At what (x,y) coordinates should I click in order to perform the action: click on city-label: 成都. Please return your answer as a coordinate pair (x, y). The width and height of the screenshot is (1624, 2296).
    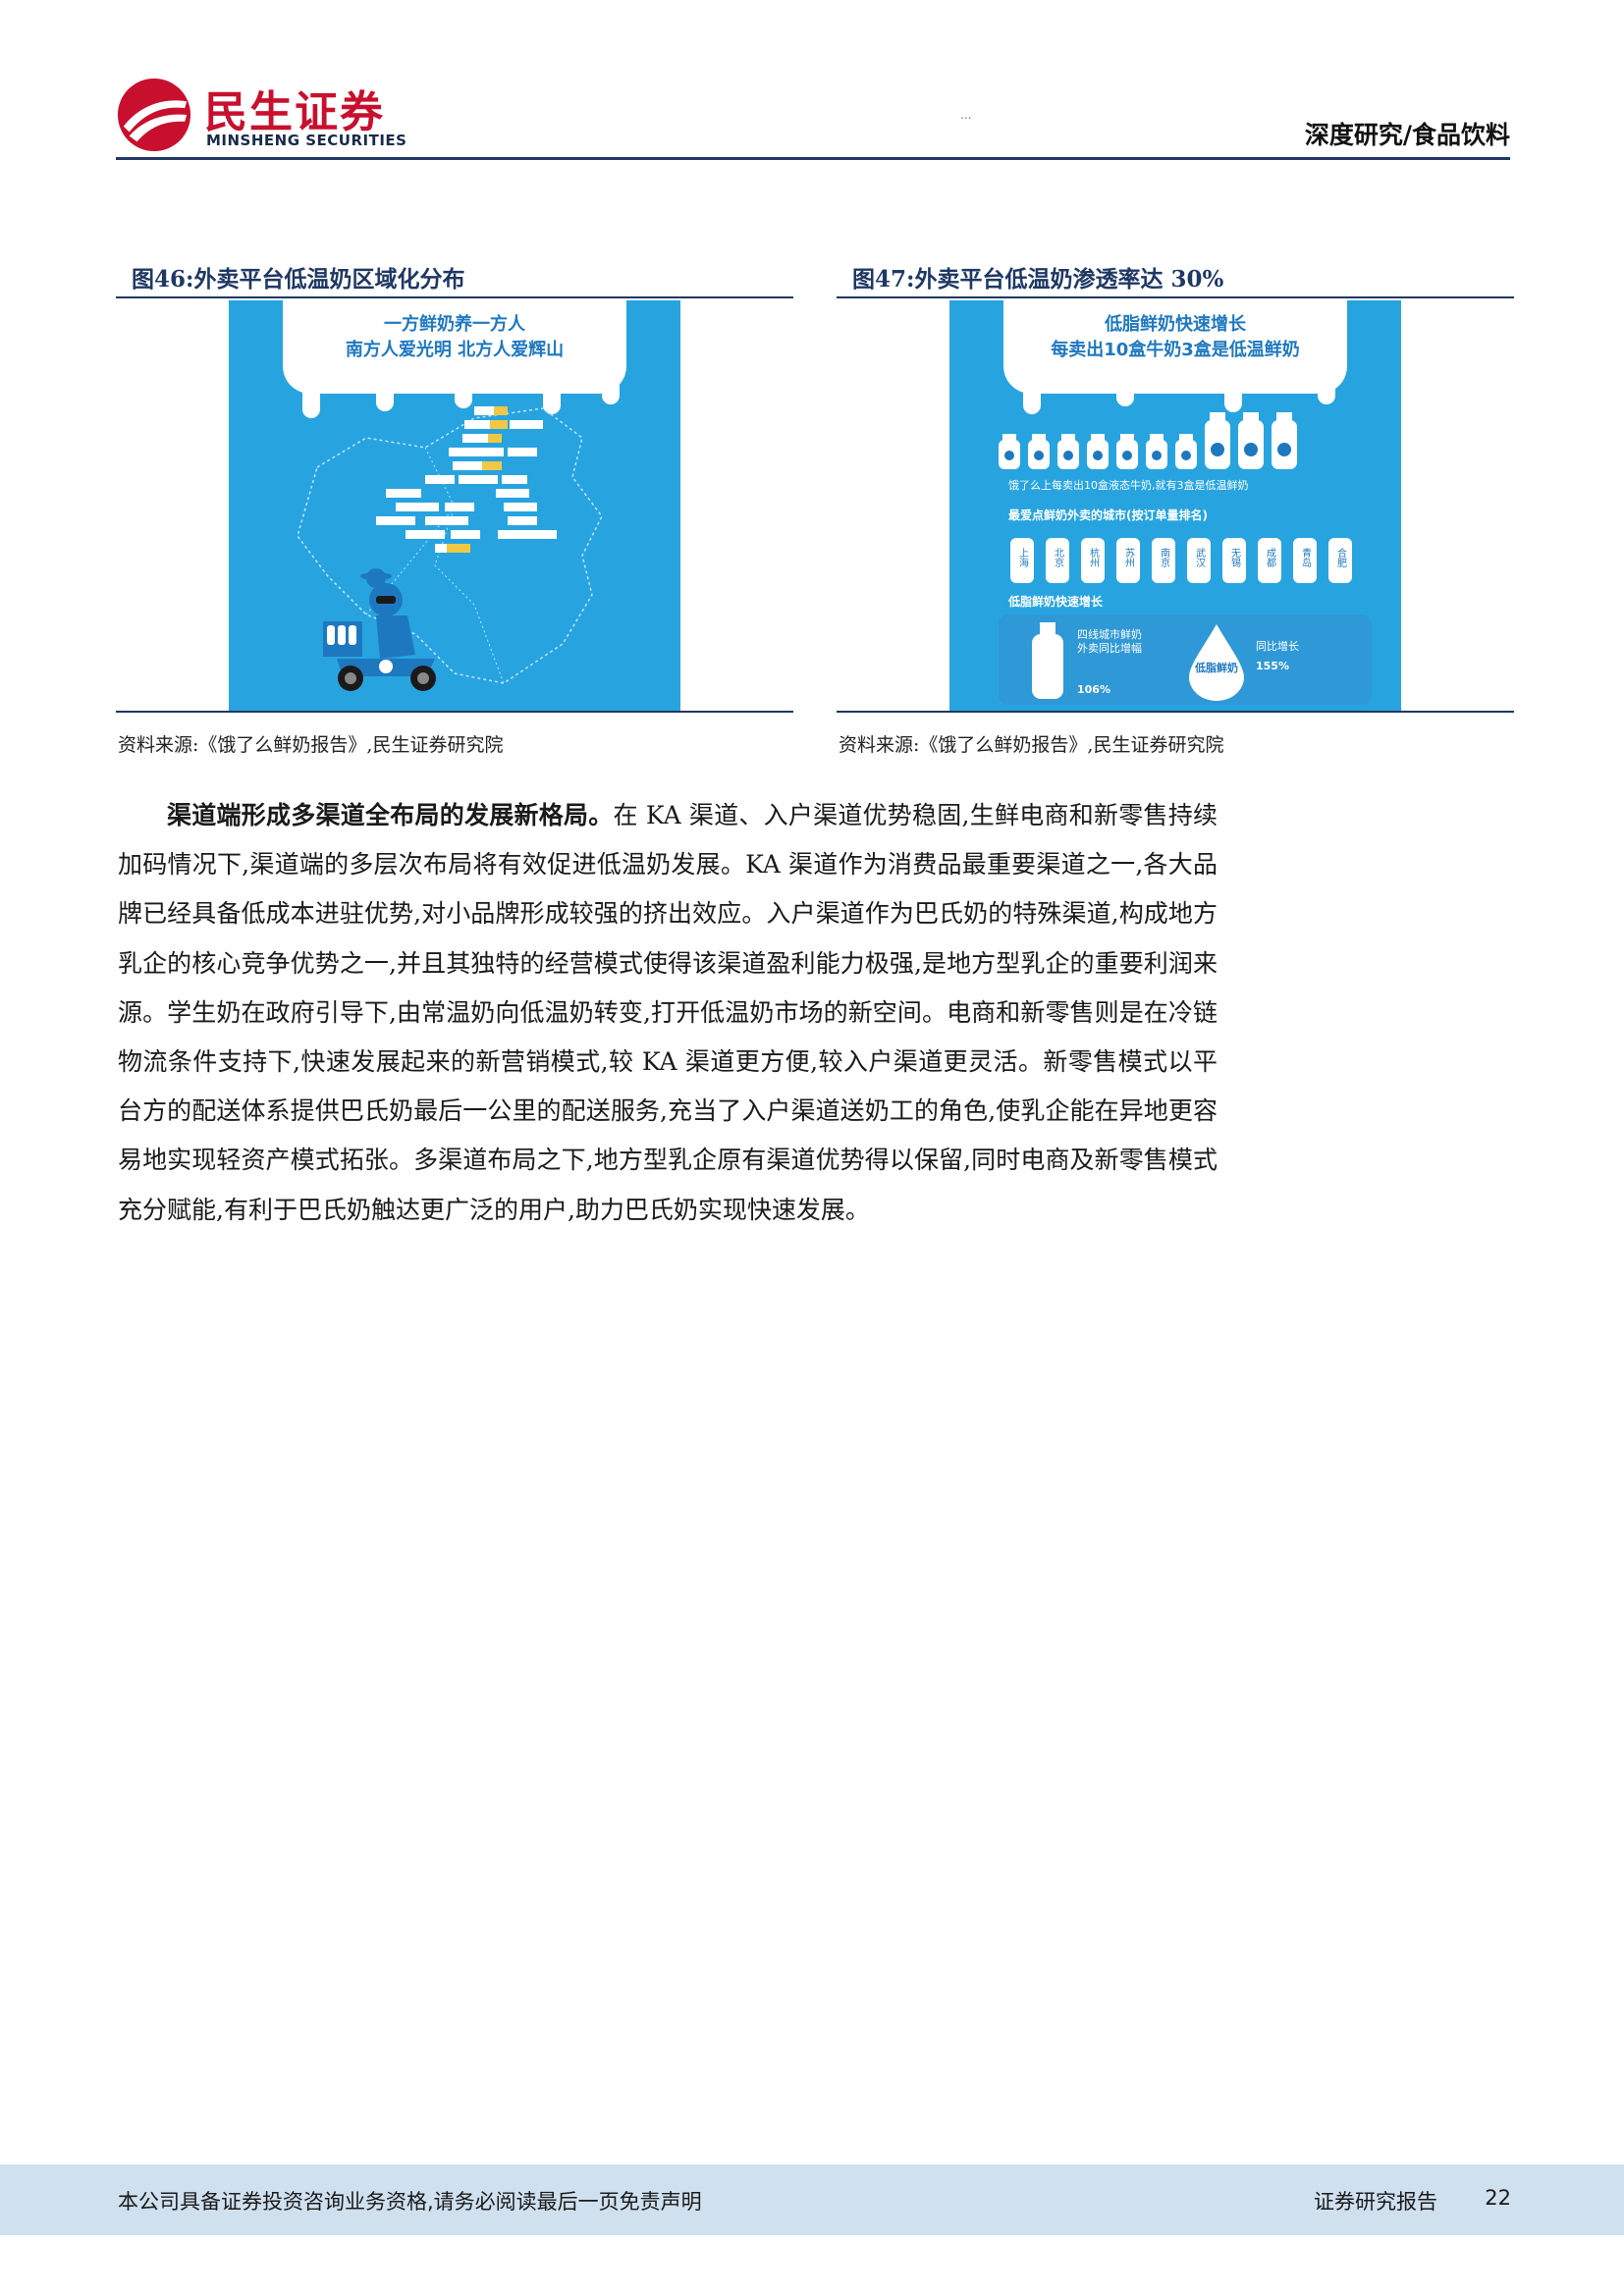
    Looking at the image, I should click on (1270, 558).